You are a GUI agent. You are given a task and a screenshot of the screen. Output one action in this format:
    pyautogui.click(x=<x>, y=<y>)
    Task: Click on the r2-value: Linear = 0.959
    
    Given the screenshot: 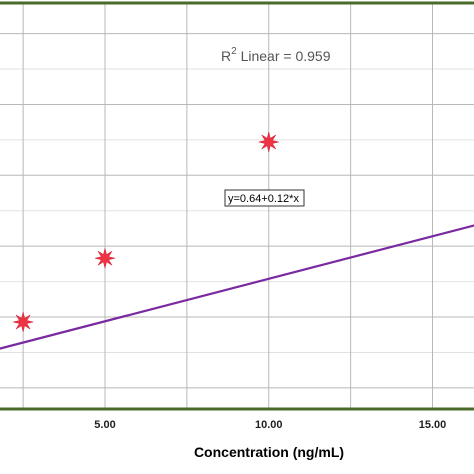 What is the action you would take?
    pyautogui.click(x=284, y=56)
    